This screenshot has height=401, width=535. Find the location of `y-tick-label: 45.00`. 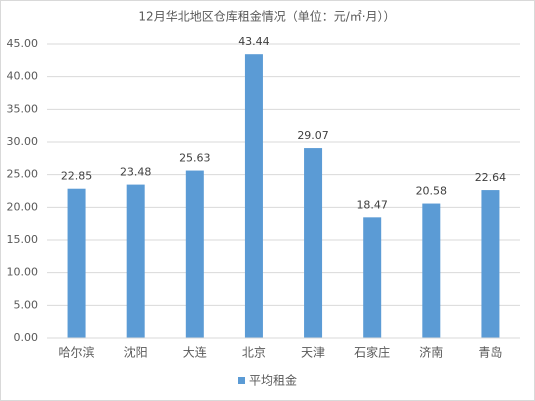

y-tick-label: 45.00 is located at coordinates (23, 43).